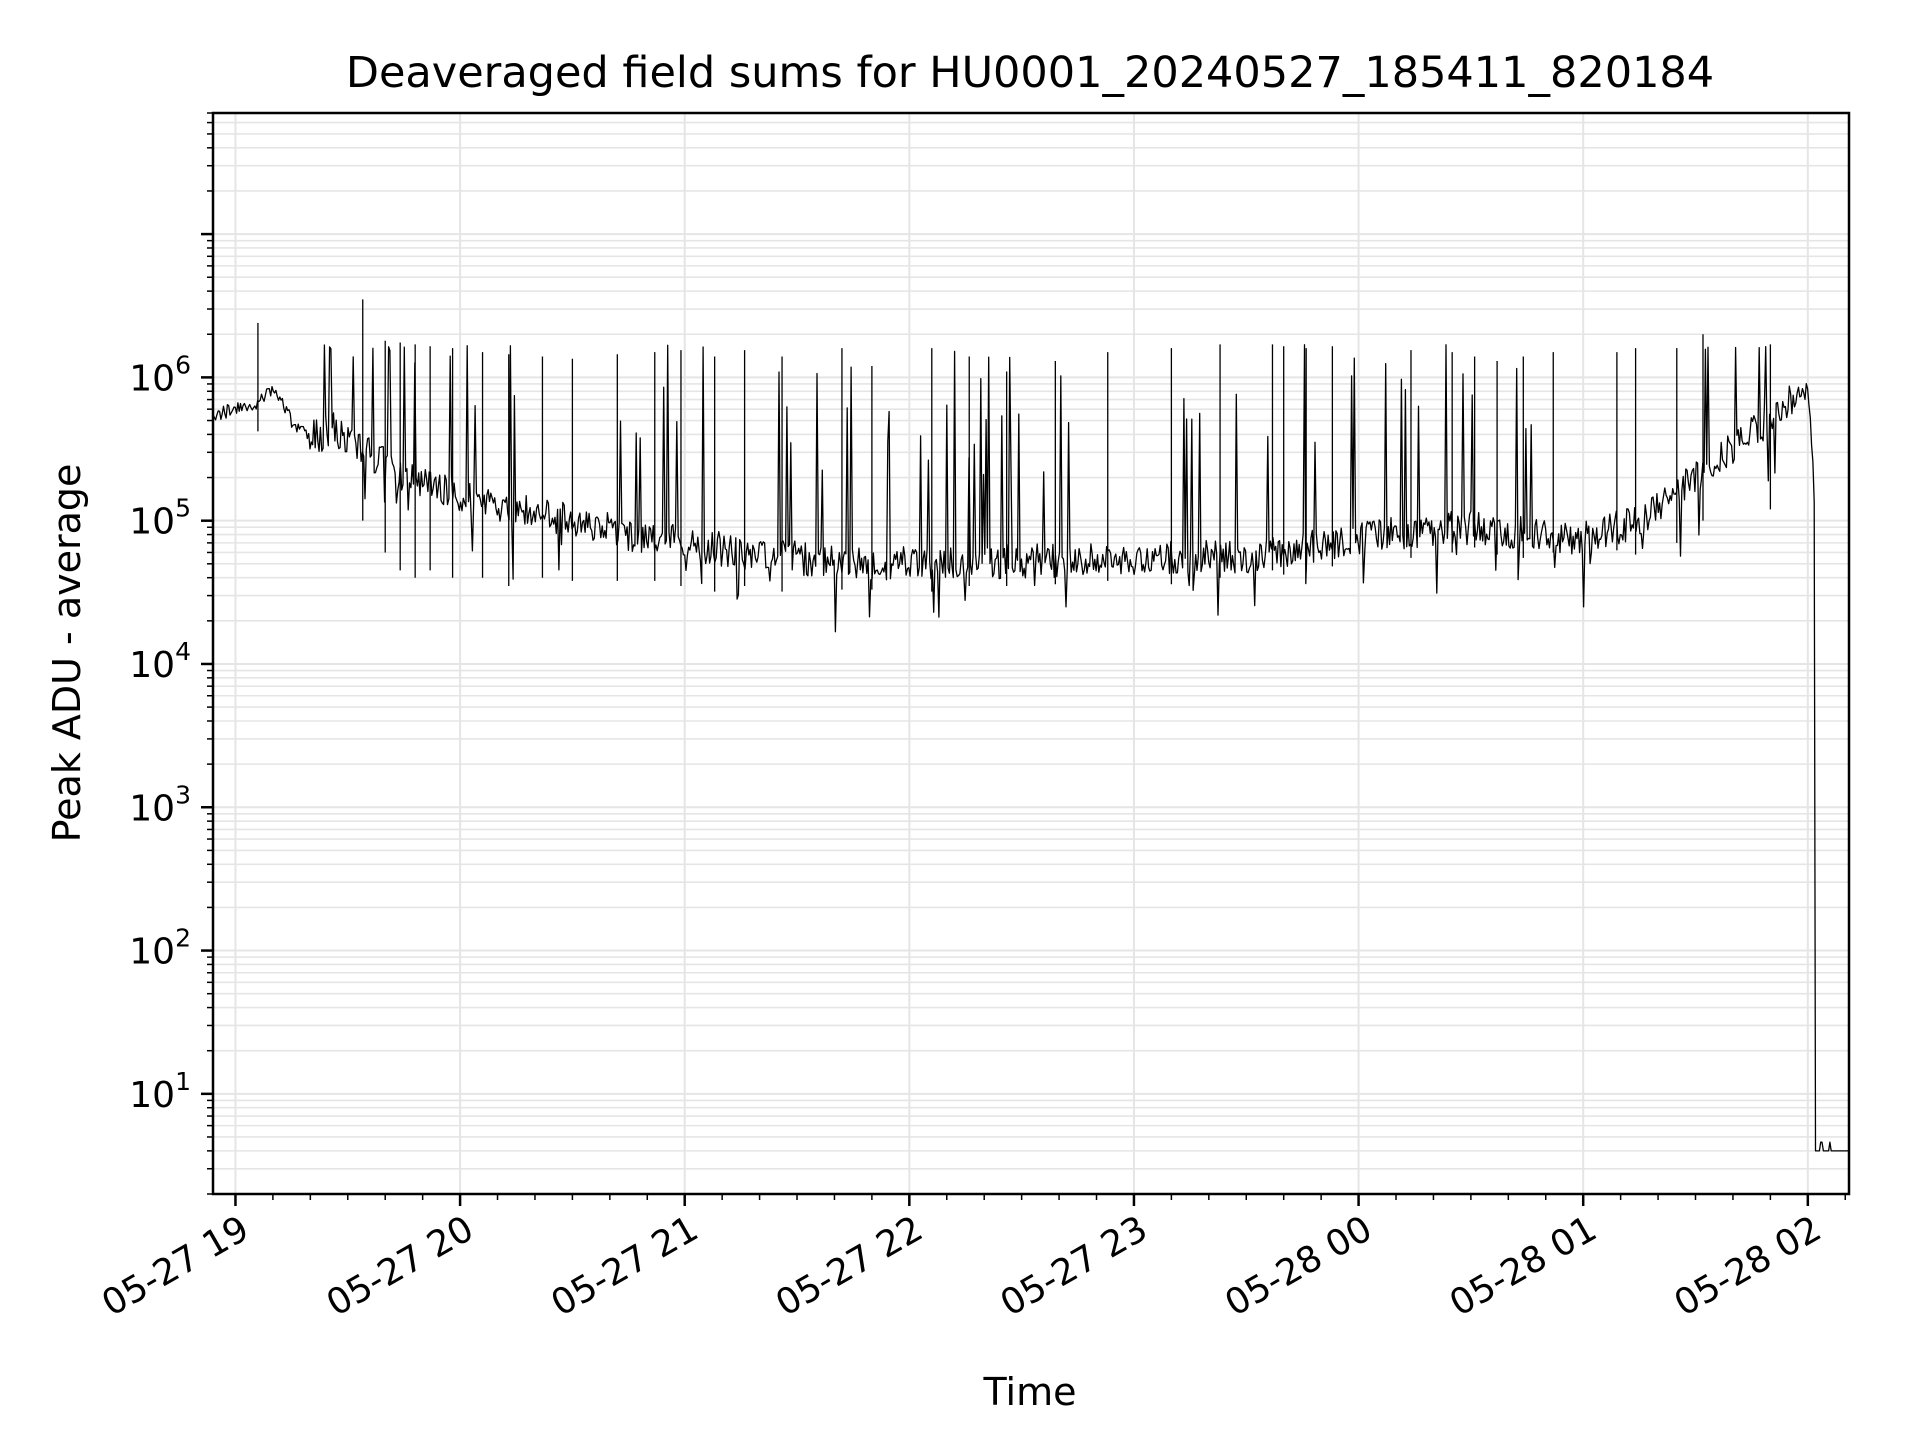 This screenshot has width=1920, height=1440. I want to click on y-tick-label: 10¹, so click(160, 1091).